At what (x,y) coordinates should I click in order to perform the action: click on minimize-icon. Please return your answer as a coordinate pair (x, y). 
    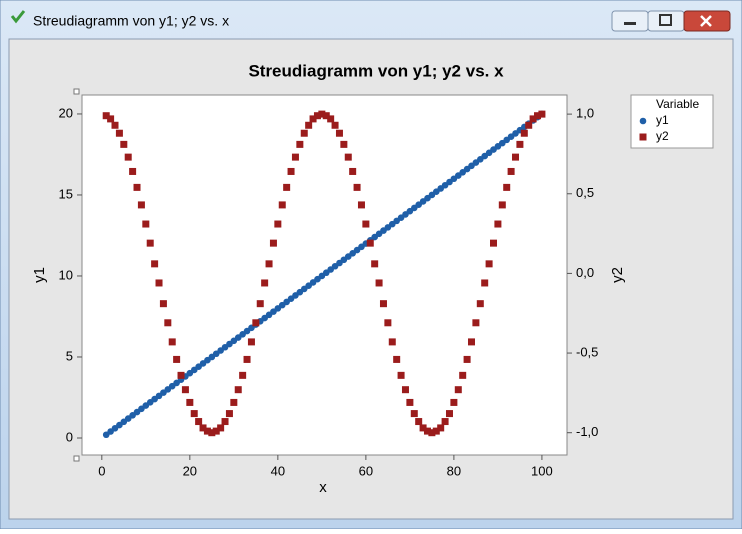
    Looking at the image, I should click on (630, 23).